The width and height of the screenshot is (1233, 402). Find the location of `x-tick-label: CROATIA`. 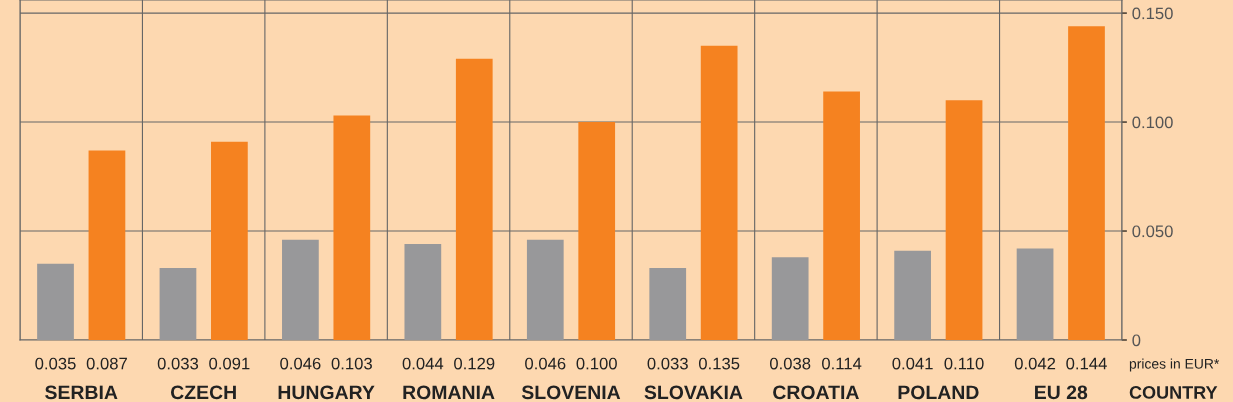

x-tick-label: CROATIA is located at coordinates (816, 392).